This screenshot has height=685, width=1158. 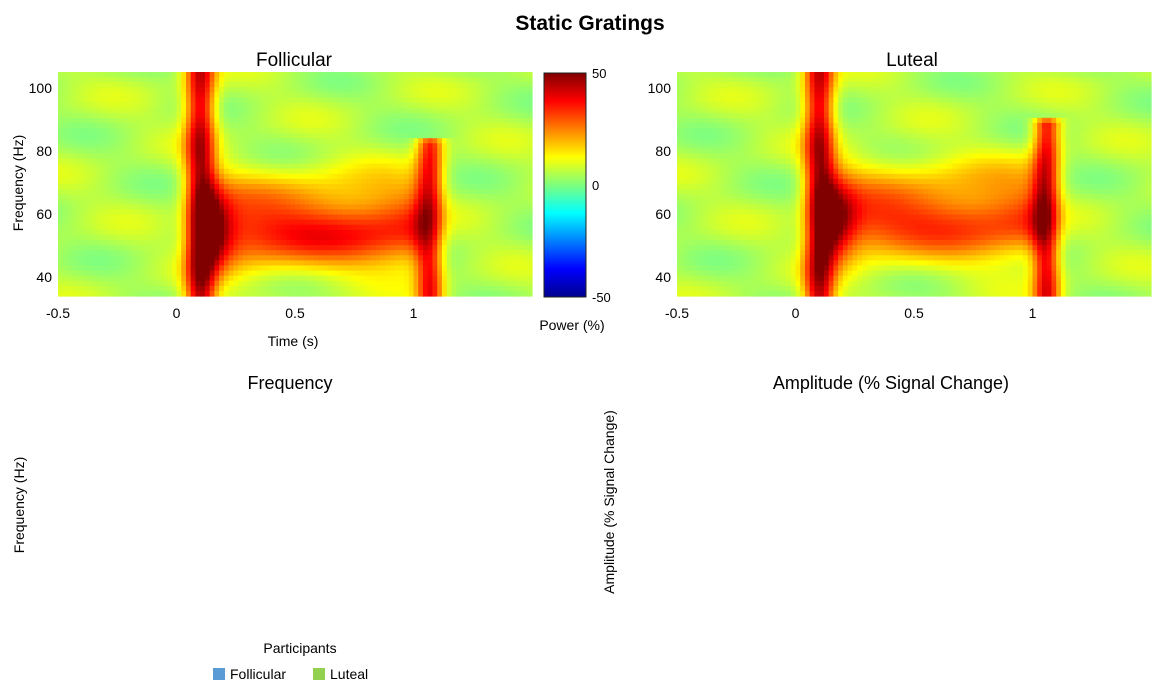 What do you see at coordinates (589, 23) in the screenshot?
I see `figure-title: Static Gratings` at bounding box center [589, 23].